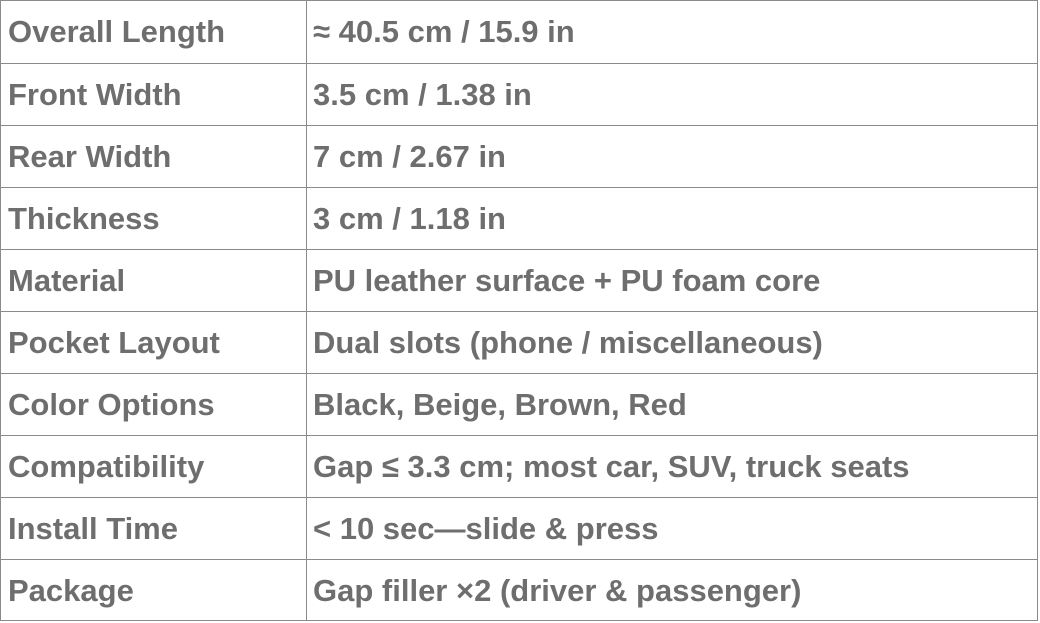 This screenshot has width=1040, height=623. What do you see at coordinates (519, 156) in the screenshot?
I see `table-row: Rear Width 7 cm / 2.67 in` at bounding box center [519, 156].